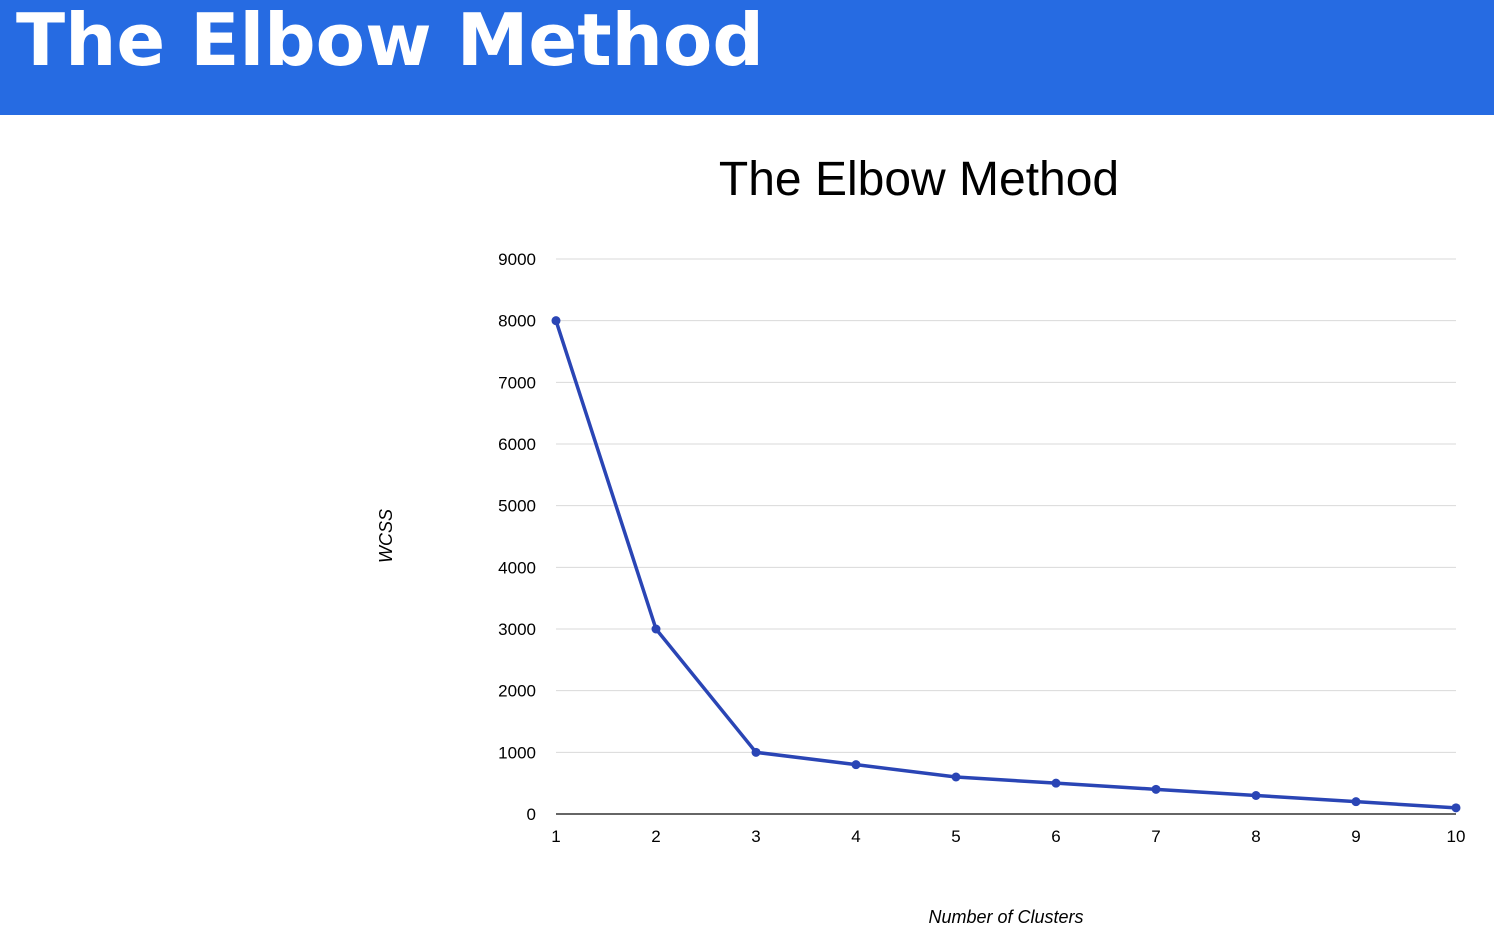  Describe the element at coordinates (1355, 836) in the screenshot. I see `x-tick-label: 9` at that location.